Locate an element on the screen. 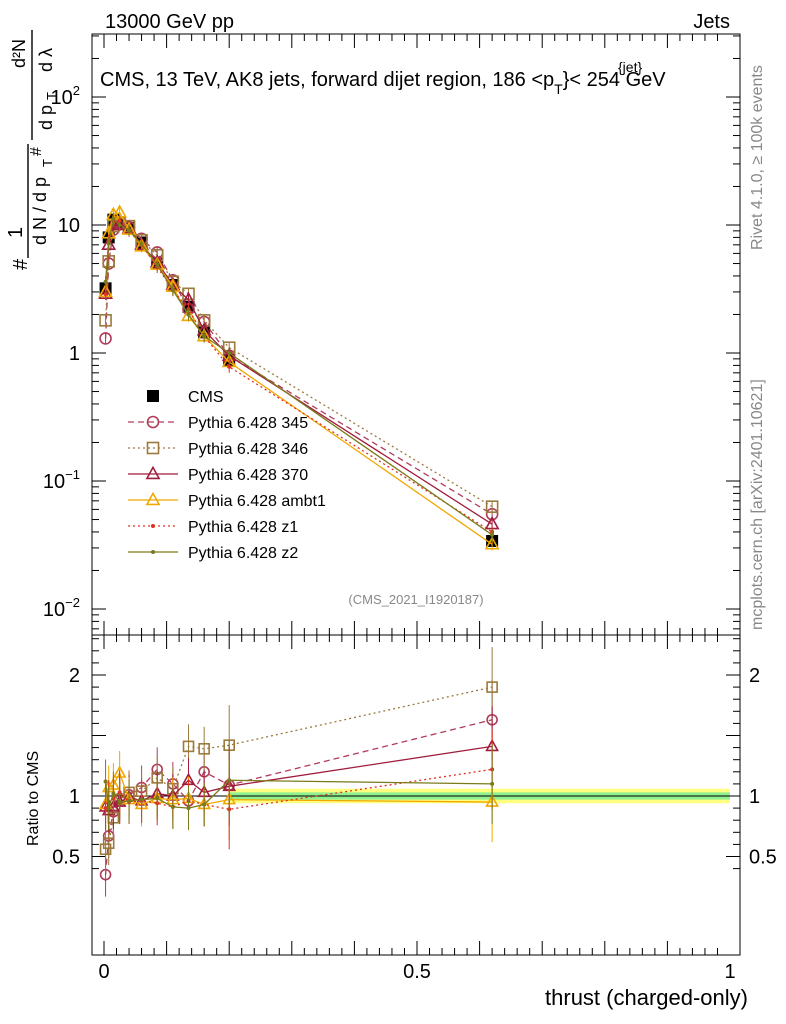 The width and height of the screenshot is (786, 1024). header-energy-label: 13000 GeV pp is located at coordinates (169, 22).